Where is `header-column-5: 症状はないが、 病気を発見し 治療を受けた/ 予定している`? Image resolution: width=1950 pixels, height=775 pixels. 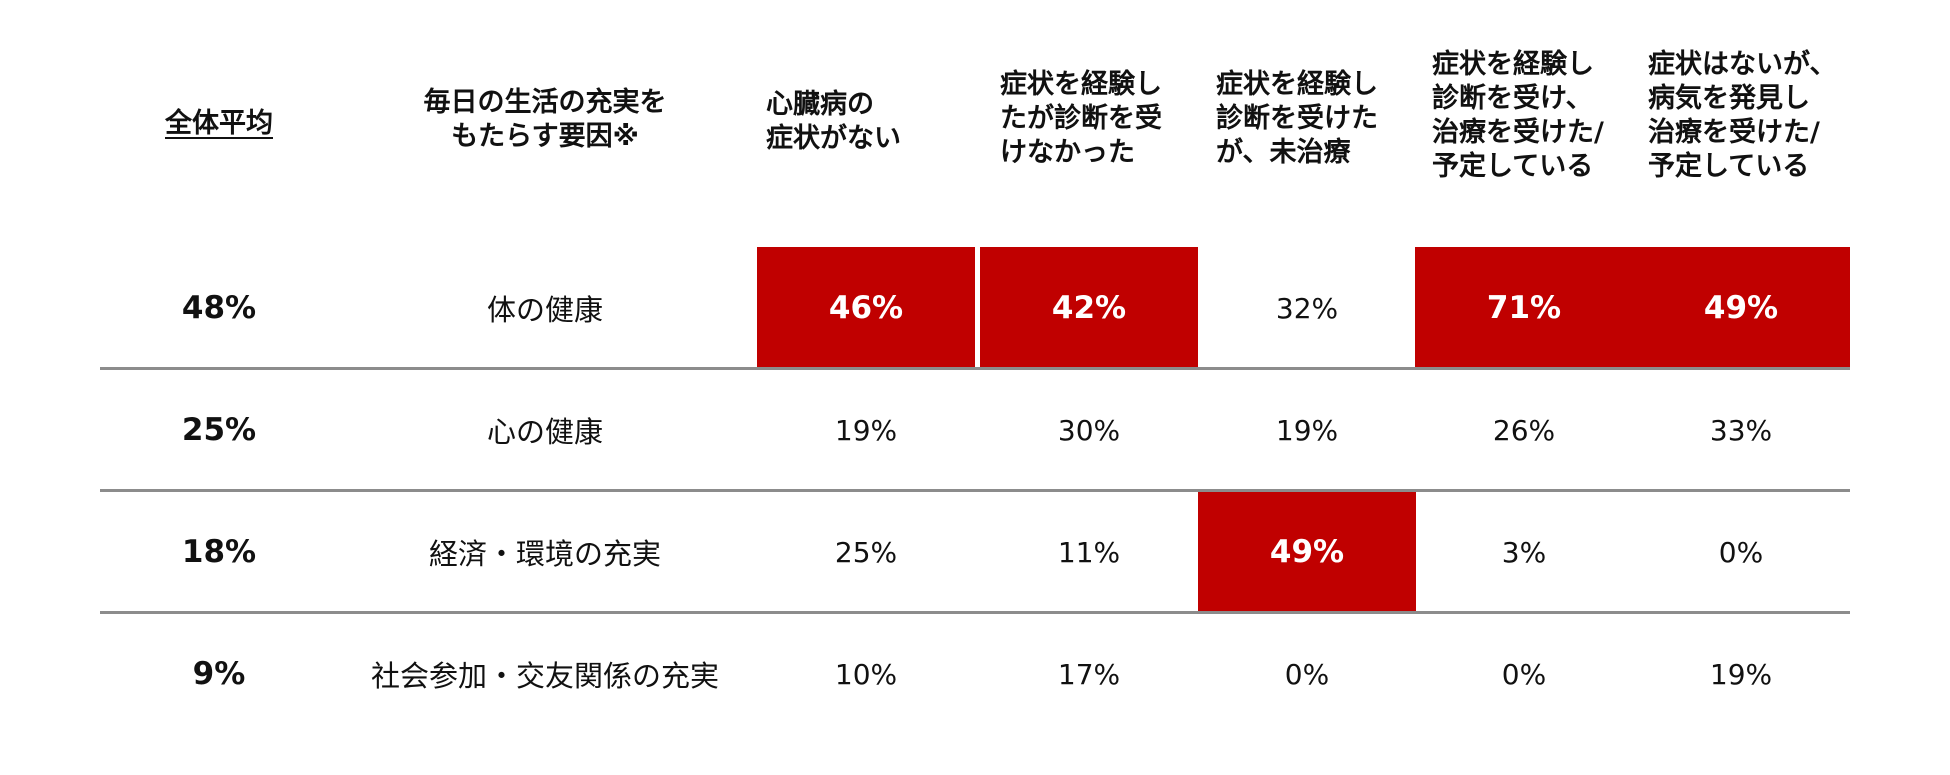 header-column-5: 症状はないが、 病気を発見し 治療を受けた/ 予定している is located at coordinates (1742, 115).